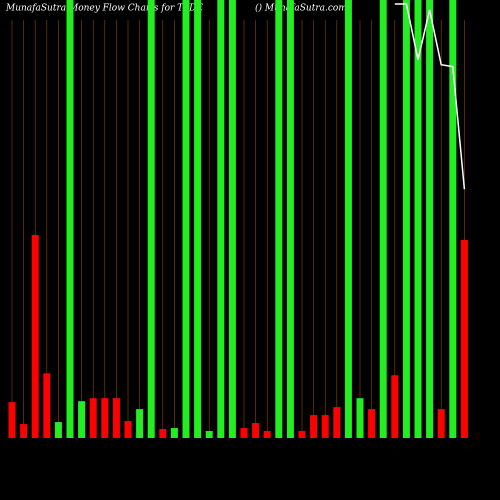  I want to click on chart-title: MunafaSutra Money Flow Charts for TYDE, so click(104, 9).